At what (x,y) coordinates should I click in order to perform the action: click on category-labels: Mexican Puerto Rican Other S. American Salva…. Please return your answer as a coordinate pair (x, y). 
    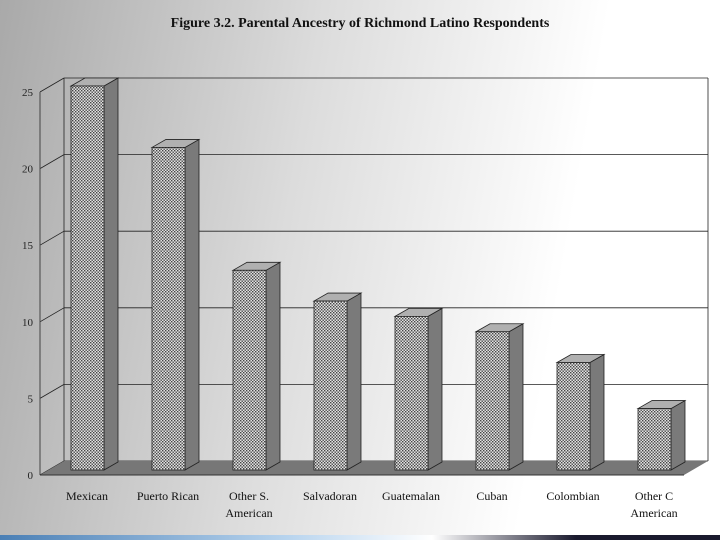
    Looking at the image, I should click on (372, 504).